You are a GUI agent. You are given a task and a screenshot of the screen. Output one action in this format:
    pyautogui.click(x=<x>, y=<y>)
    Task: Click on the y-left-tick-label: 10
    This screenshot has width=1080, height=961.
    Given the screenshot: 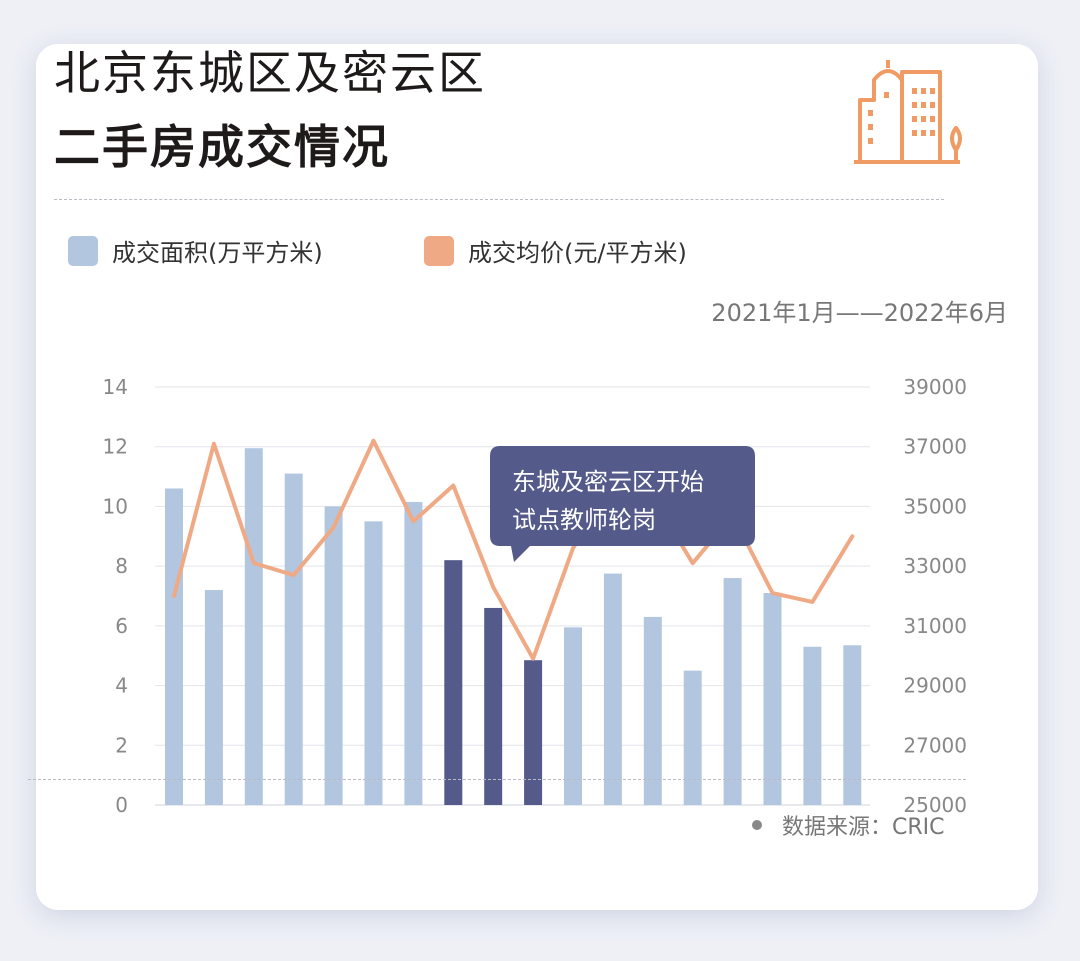 What is the action you would take?
    pyautogui.click(x=115, y=506)
    